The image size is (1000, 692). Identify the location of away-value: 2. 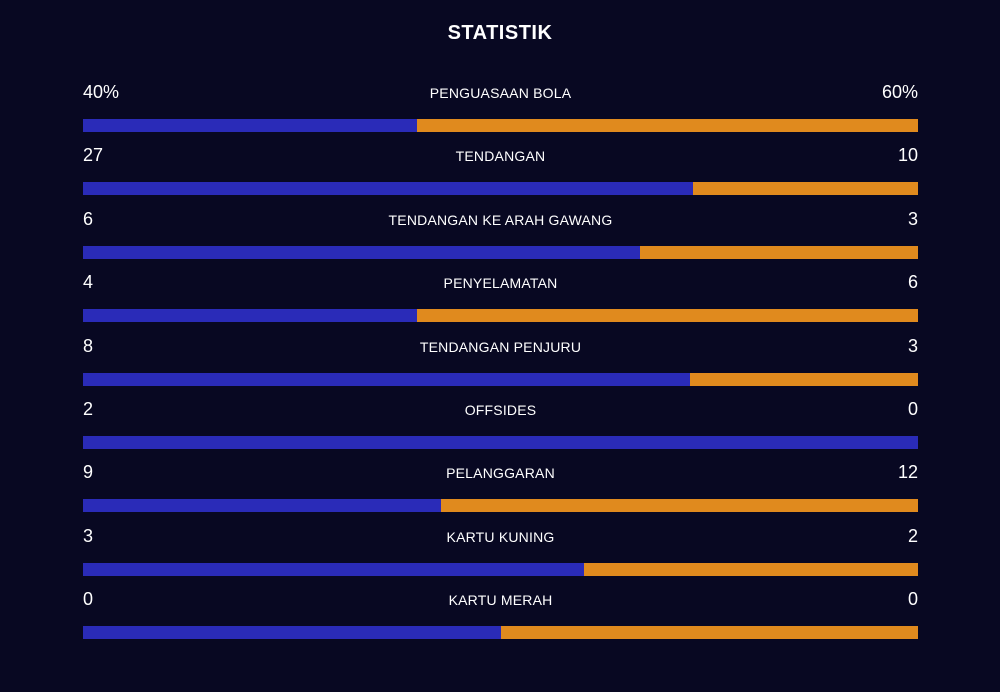
(912, 535).